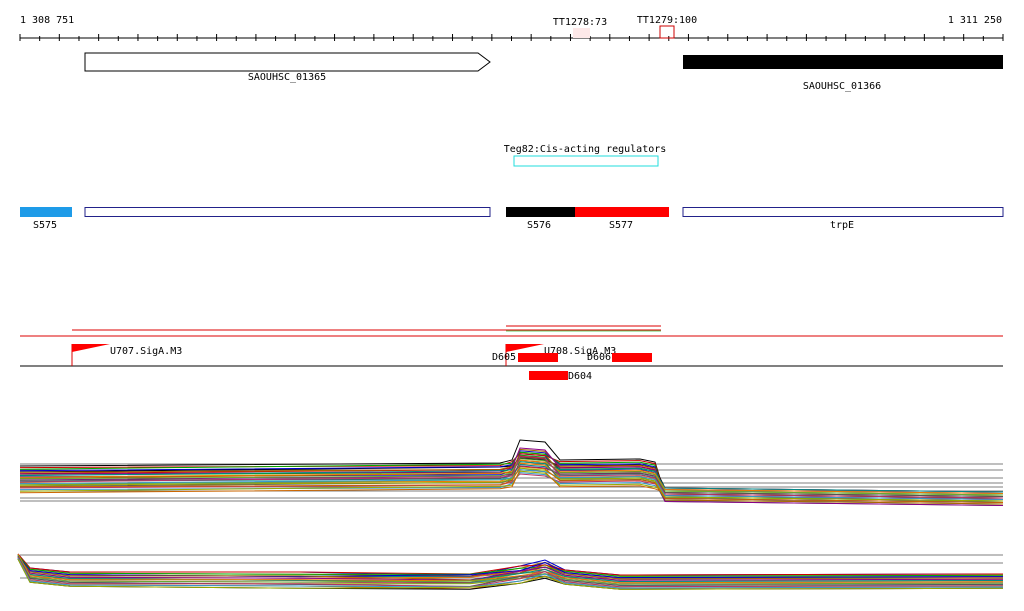  I want to click on deletion-label: D606, so click(599, 357).